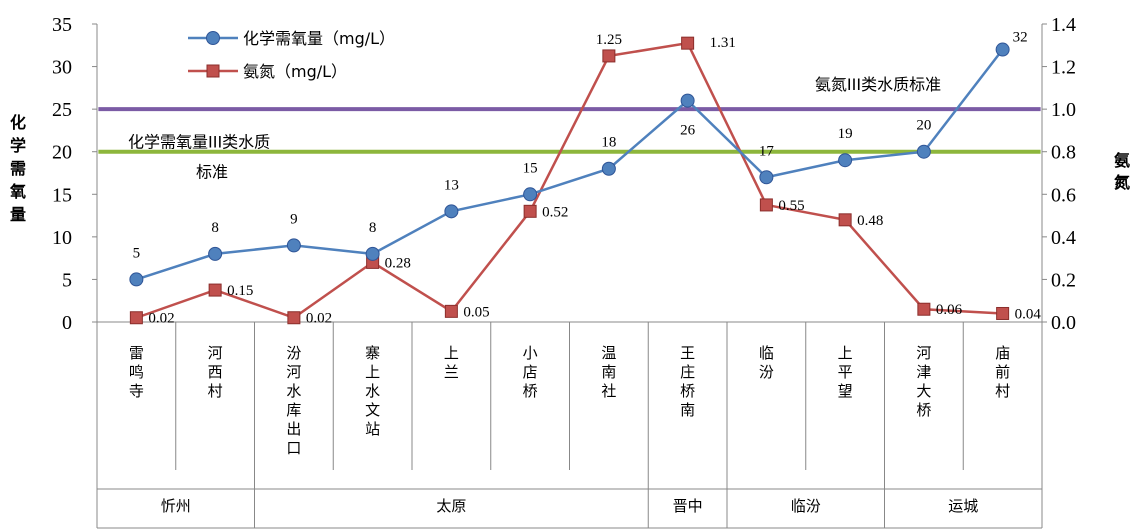 Image resolution: width=1131 pixels, height=529 pixels. I want to click on category-label-char: 津, so click(923, 372).